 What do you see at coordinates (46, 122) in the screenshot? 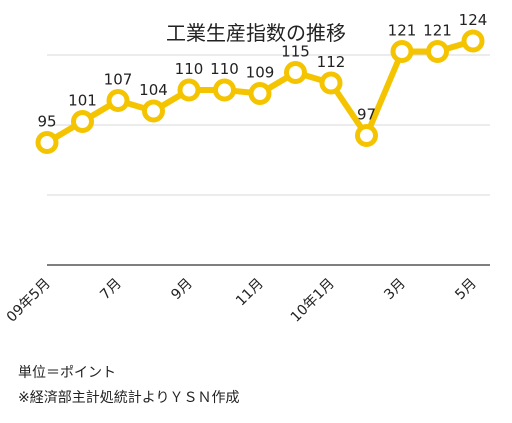
I see `data-label: 95` at bounding box center [46, 122].